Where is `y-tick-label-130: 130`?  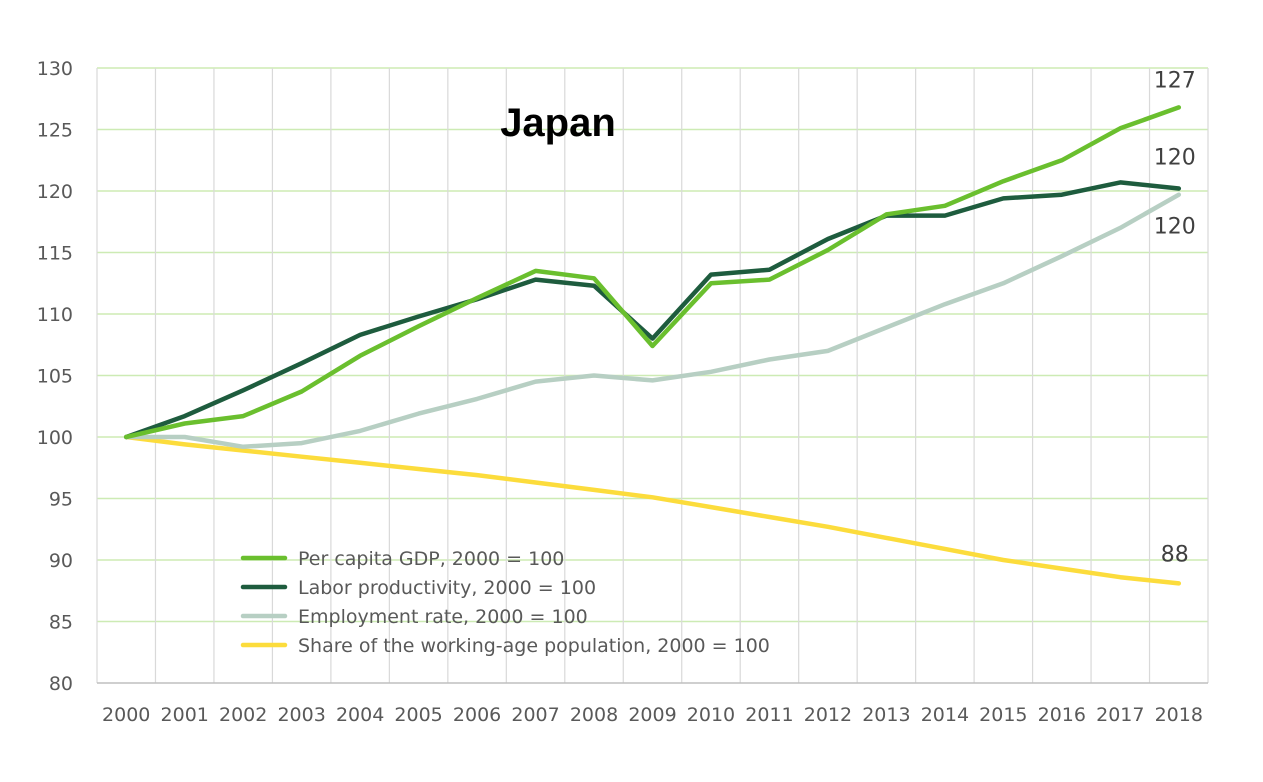 y-tick-label-130: 130 is located at coordinates (55, 69).